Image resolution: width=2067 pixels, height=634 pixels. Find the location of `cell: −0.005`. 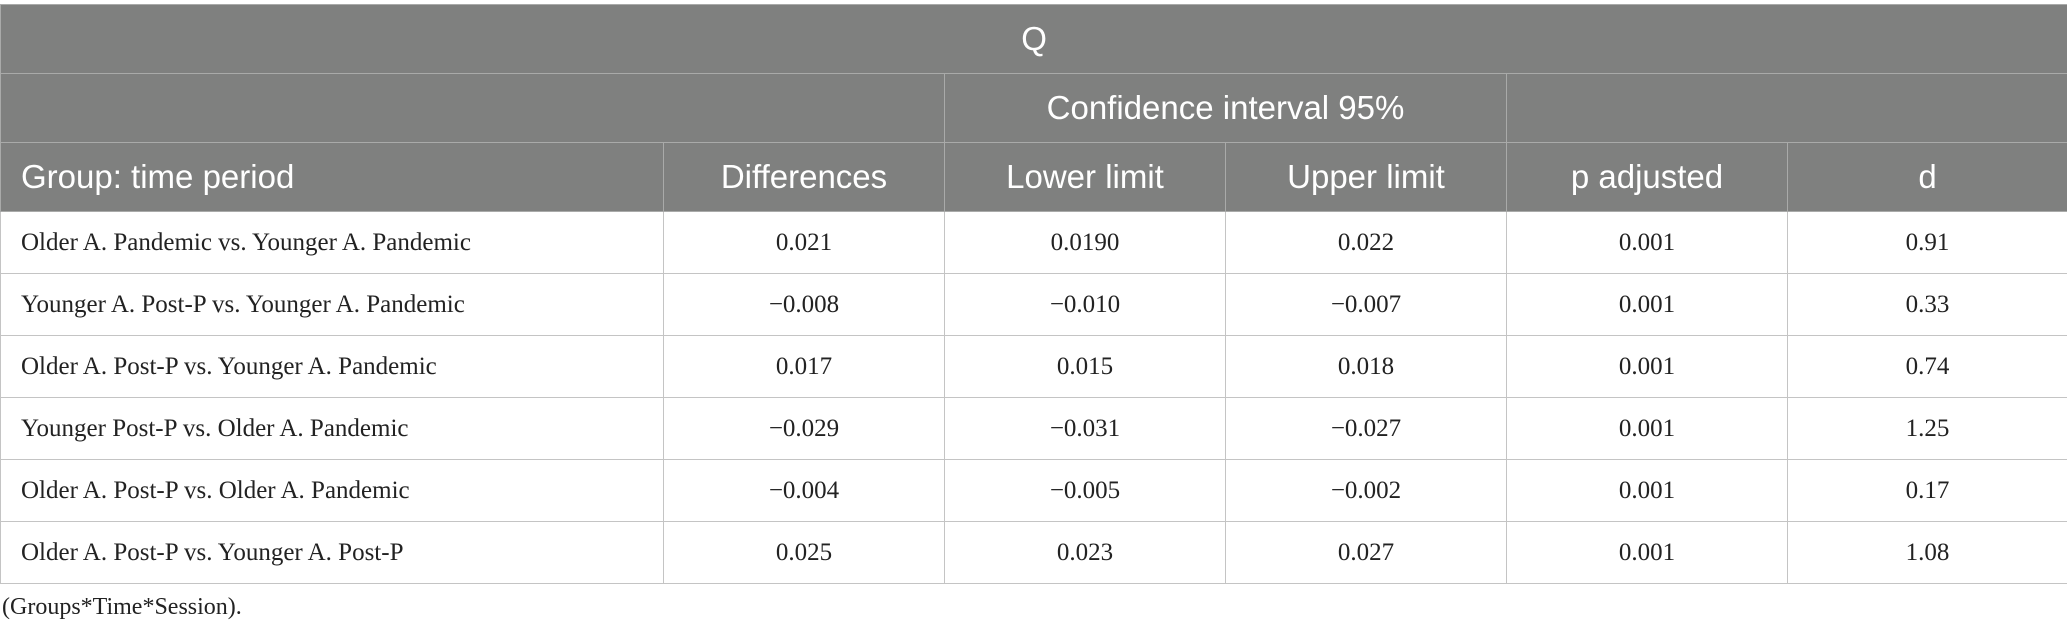

cell: −0.005 is located at coordinates (1085, 490).